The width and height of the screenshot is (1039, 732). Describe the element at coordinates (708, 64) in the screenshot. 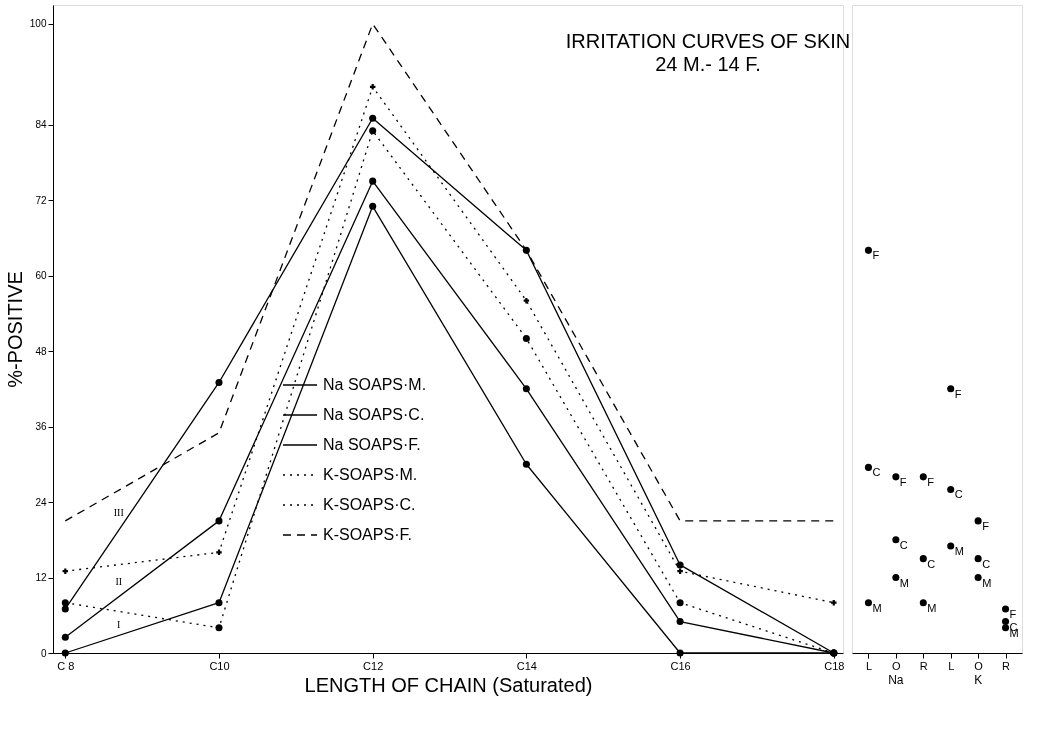

I see `text: 24 M.- 14 F.` at that location.